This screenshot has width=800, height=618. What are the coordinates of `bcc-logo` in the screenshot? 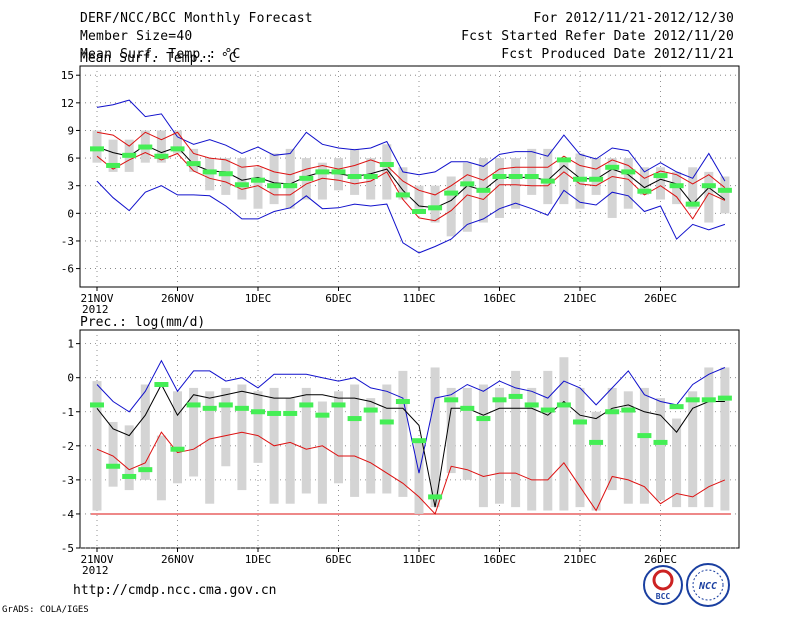 It's located at (663, 585).